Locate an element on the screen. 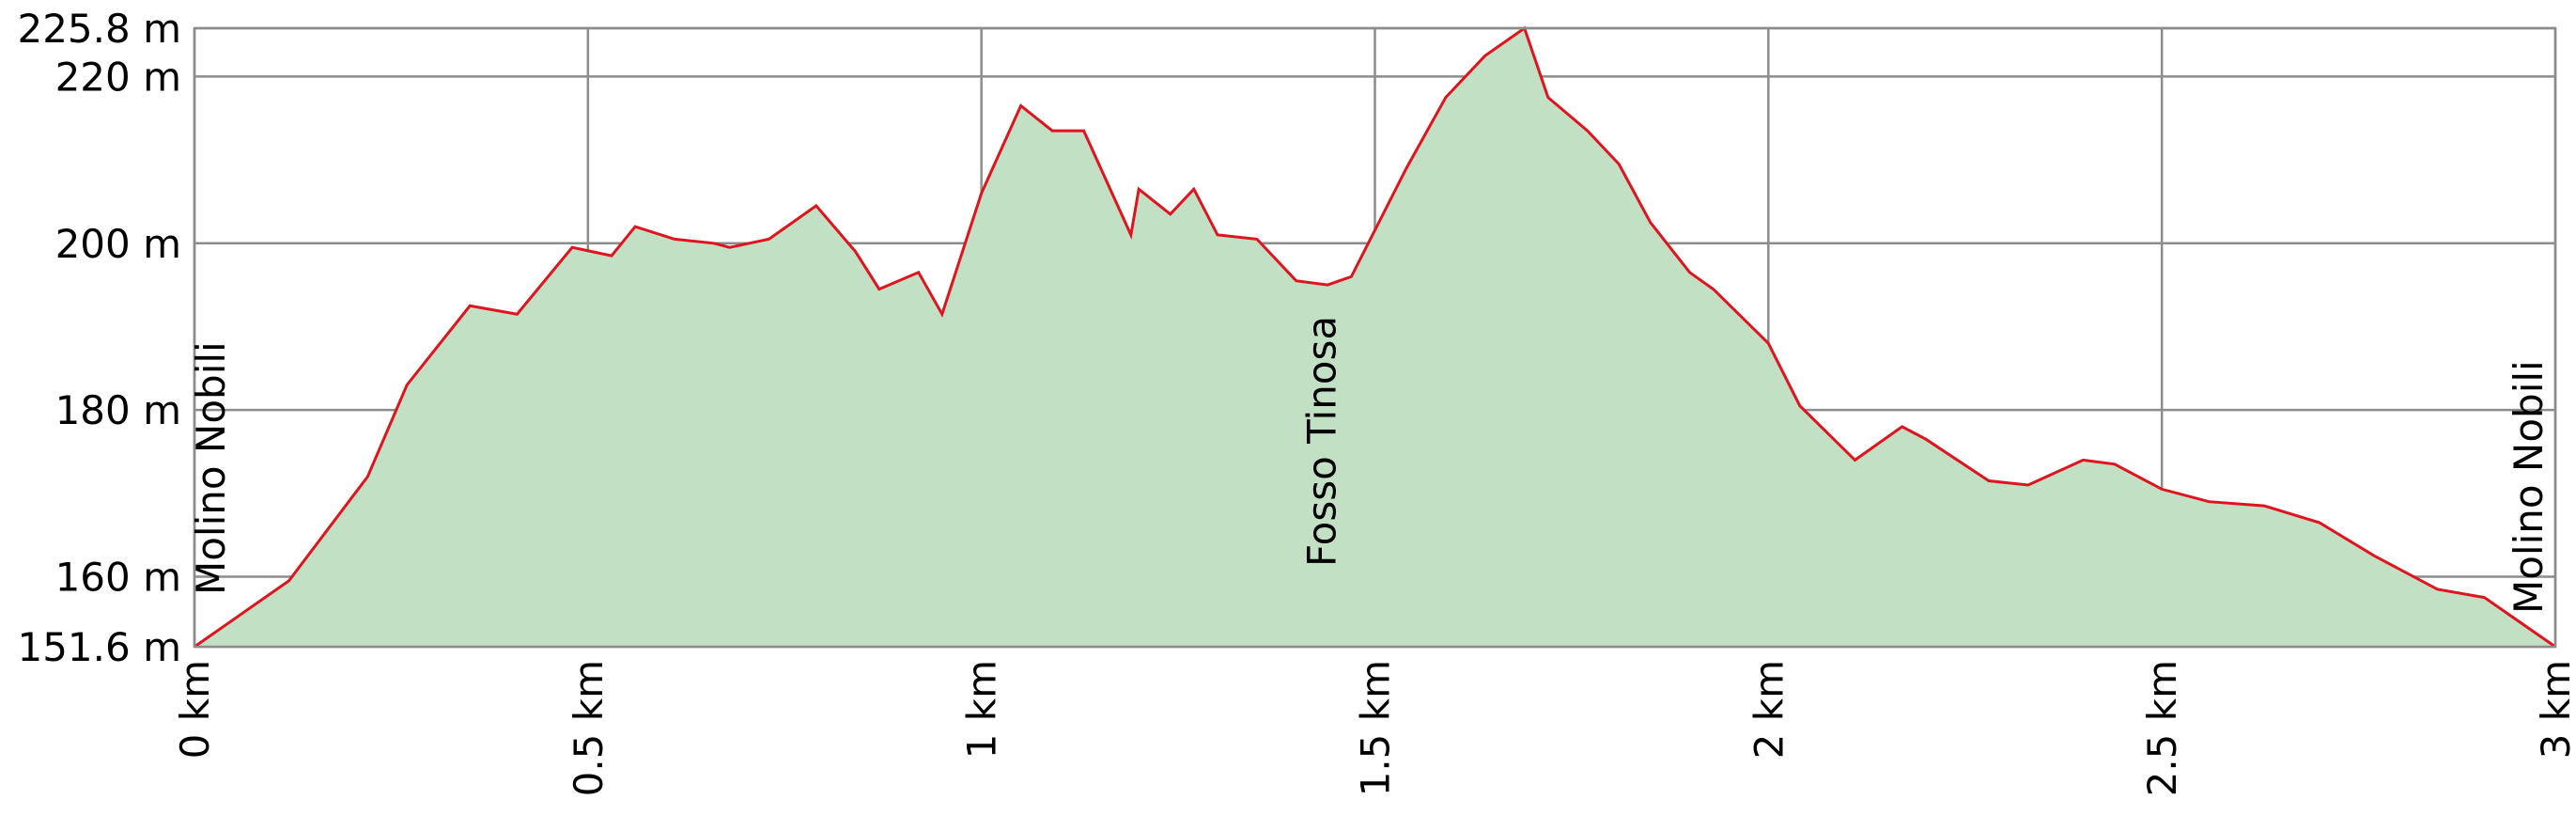 This screenshot has height=815, width=2576. x-tick-label-6: 3 km is located at coordinates (2555, 709).